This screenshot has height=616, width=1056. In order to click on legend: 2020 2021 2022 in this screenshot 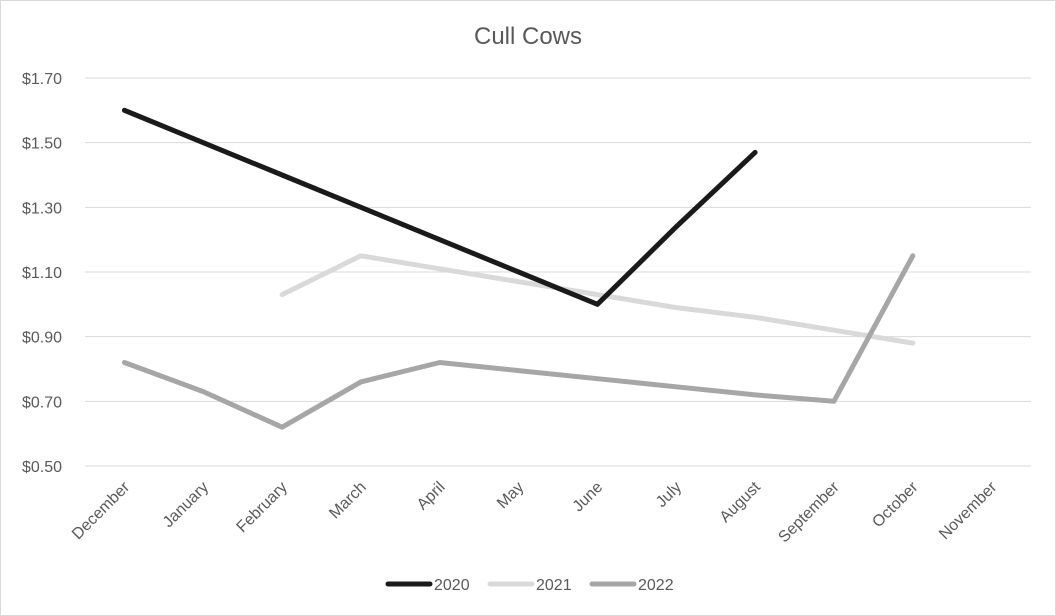, I will do `click(529, 585)`.